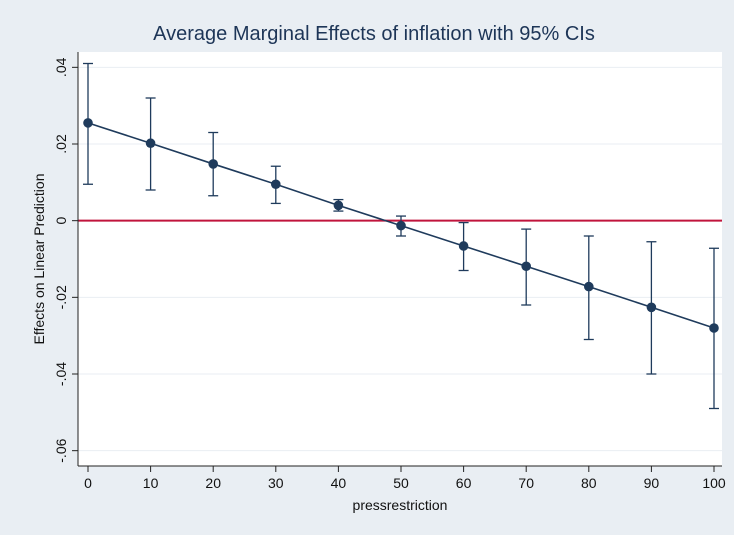  Describe the element at coordinates (65, 260) in the screenshot. I see `y-ticks: .04 .02 0 -.02 -.04 -.06` at that location.